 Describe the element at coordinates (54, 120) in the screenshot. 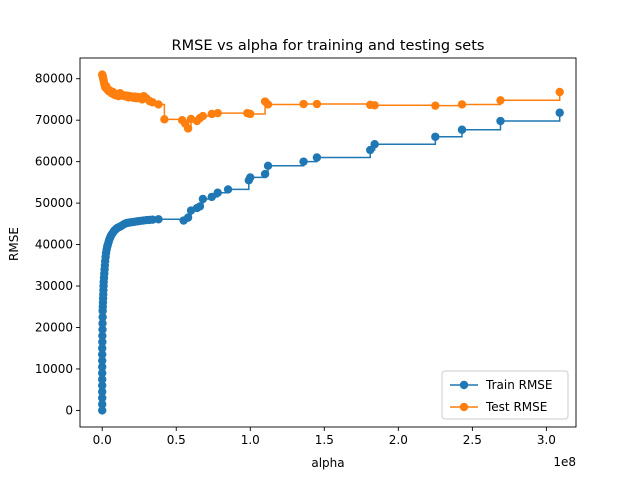

I see `y-tick-label: 70000` at that location.